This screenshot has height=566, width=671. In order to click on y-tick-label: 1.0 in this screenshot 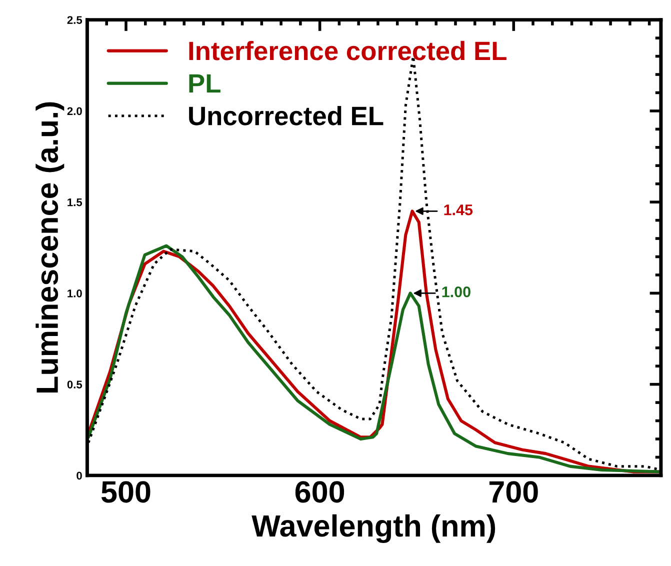, I will do `click(75, 293)`.